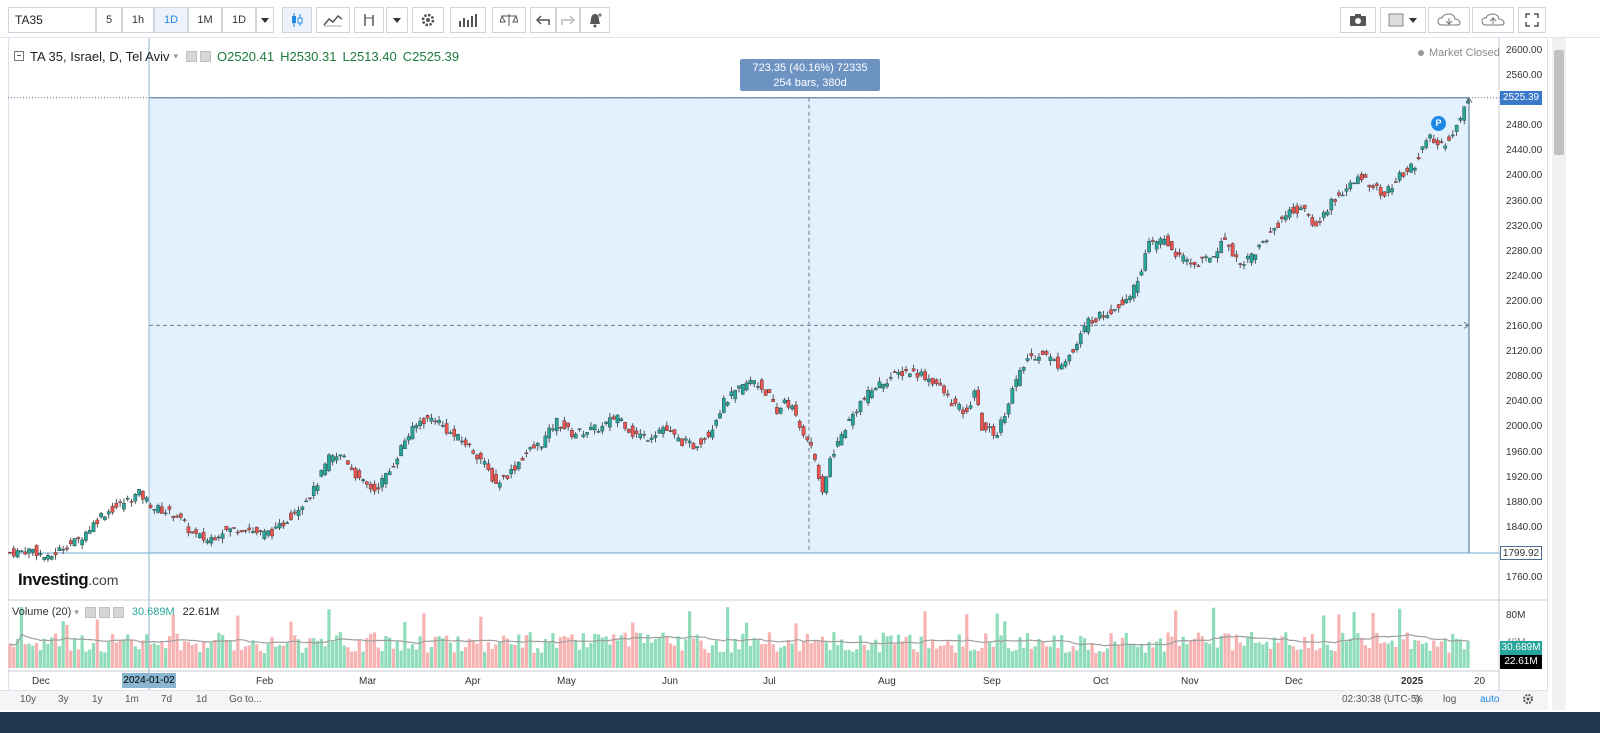 This screenshot has height=733, width=1600. I want to click on chevron-down-icon, so click(265, 20).